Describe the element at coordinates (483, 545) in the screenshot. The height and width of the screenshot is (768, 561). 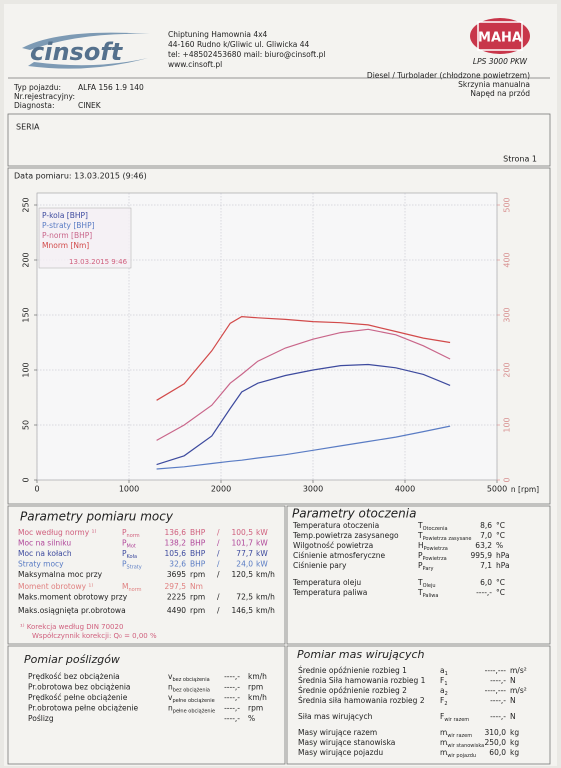
I see `row-value: 63,2` at that location.